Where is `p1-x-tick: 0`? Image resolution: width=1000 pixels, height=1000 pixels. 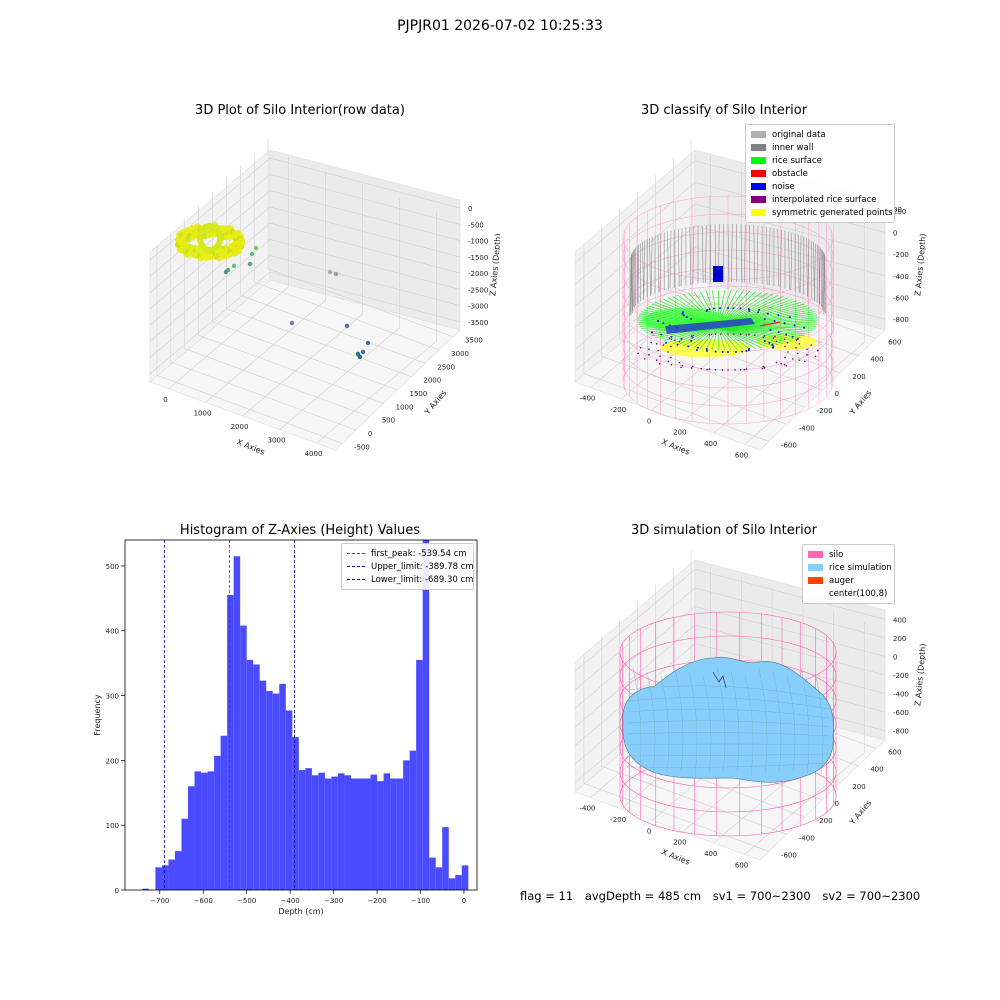
p1-x-tick: 0 is located at coordinates (165, 400).